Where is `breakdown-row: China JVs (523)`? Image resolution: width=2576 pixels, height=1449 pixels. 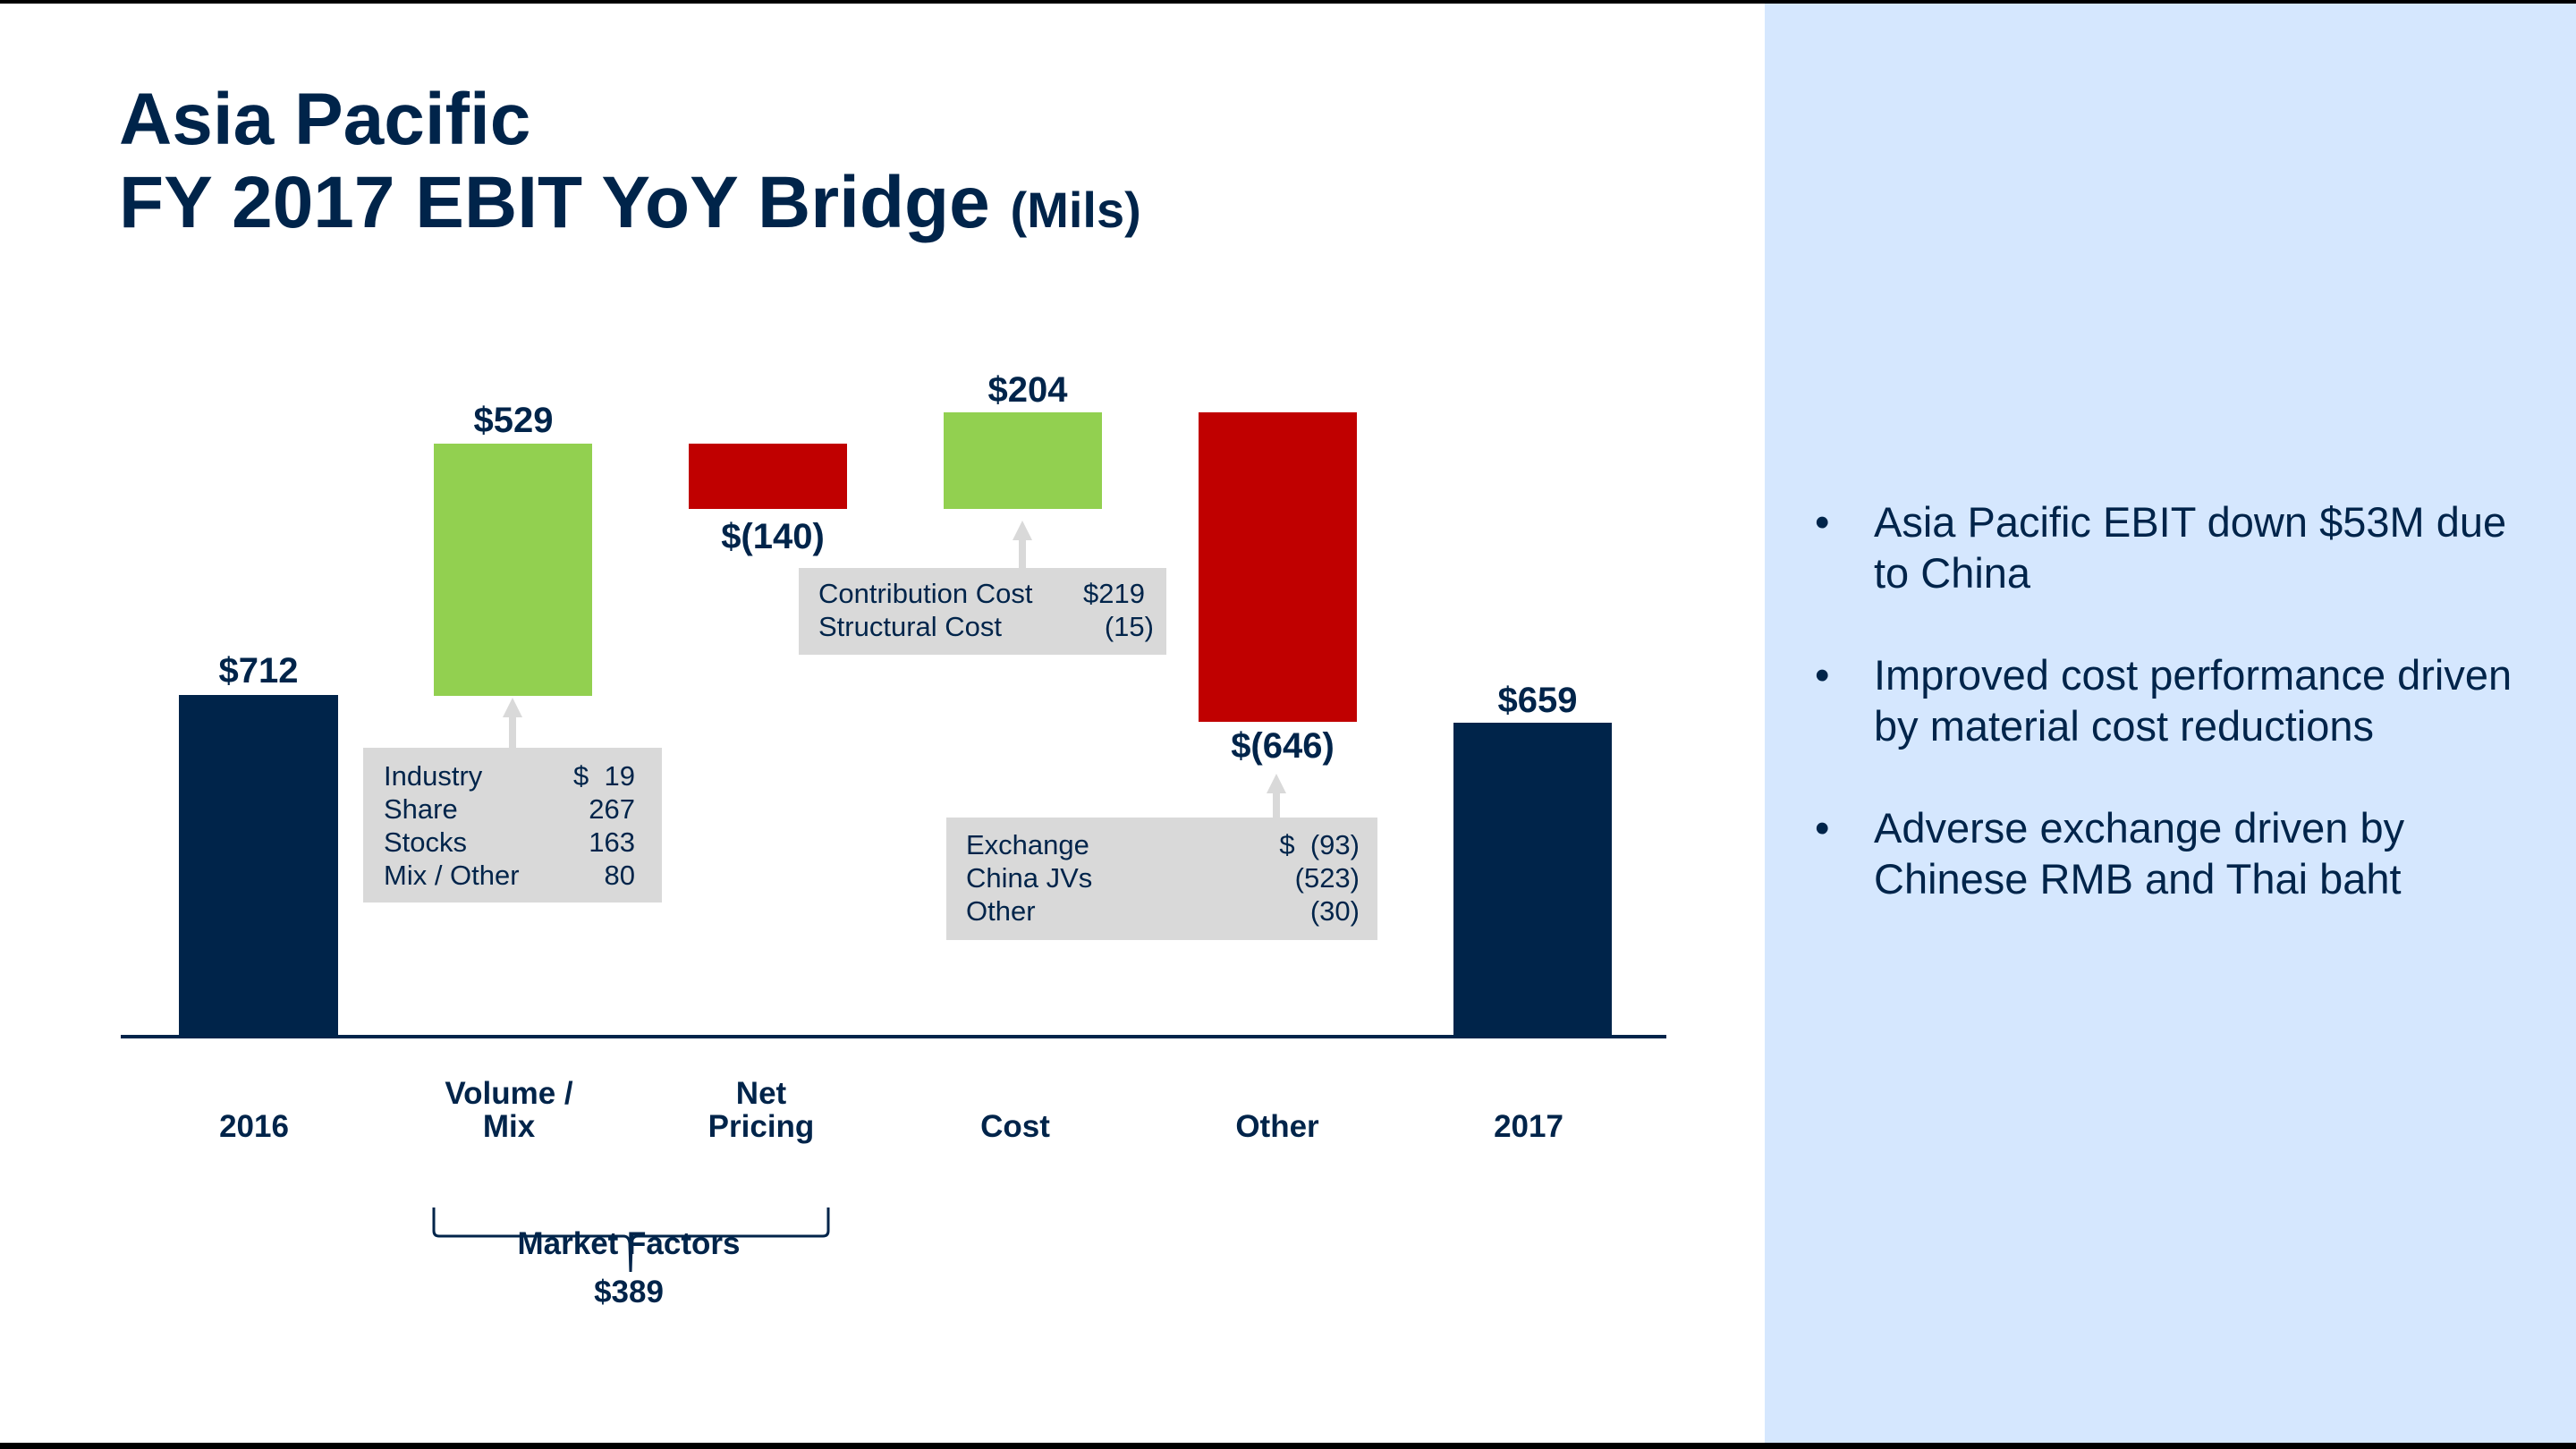 breakdown-row: China JVs (523) is located at coordinates (1163, 877).